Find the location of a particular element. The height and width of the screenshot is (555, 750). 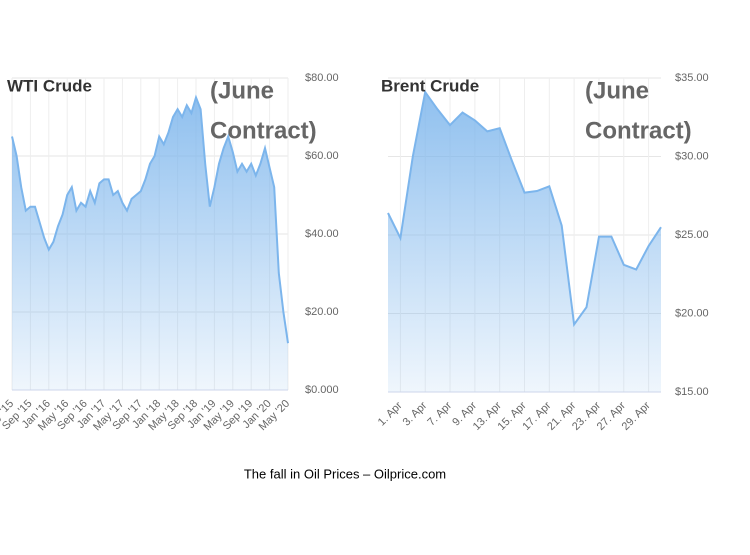

x-tick-label: 7. Apr is located at coordinates (439, 413).